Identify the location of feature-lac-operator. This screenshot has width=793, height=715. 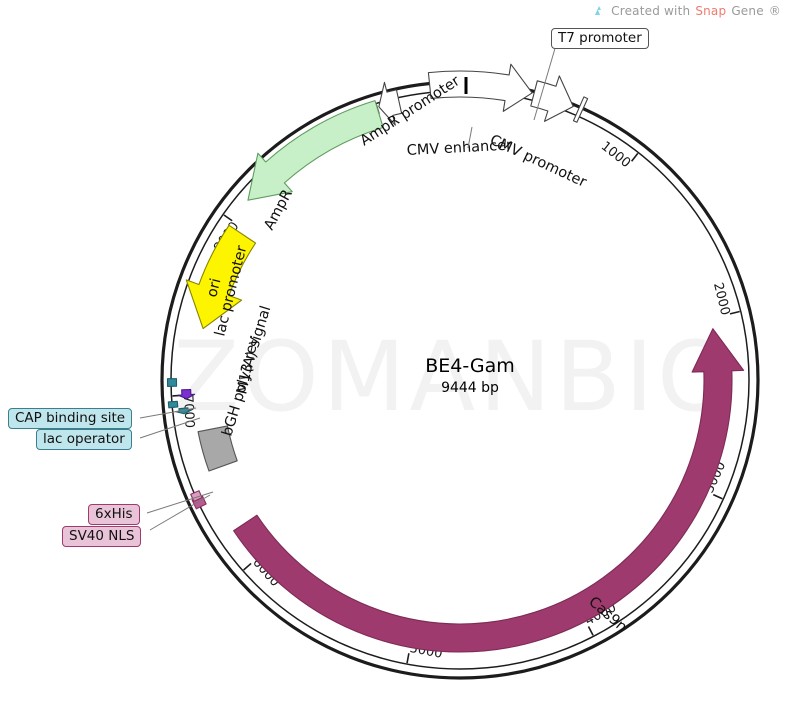
(173, 404).